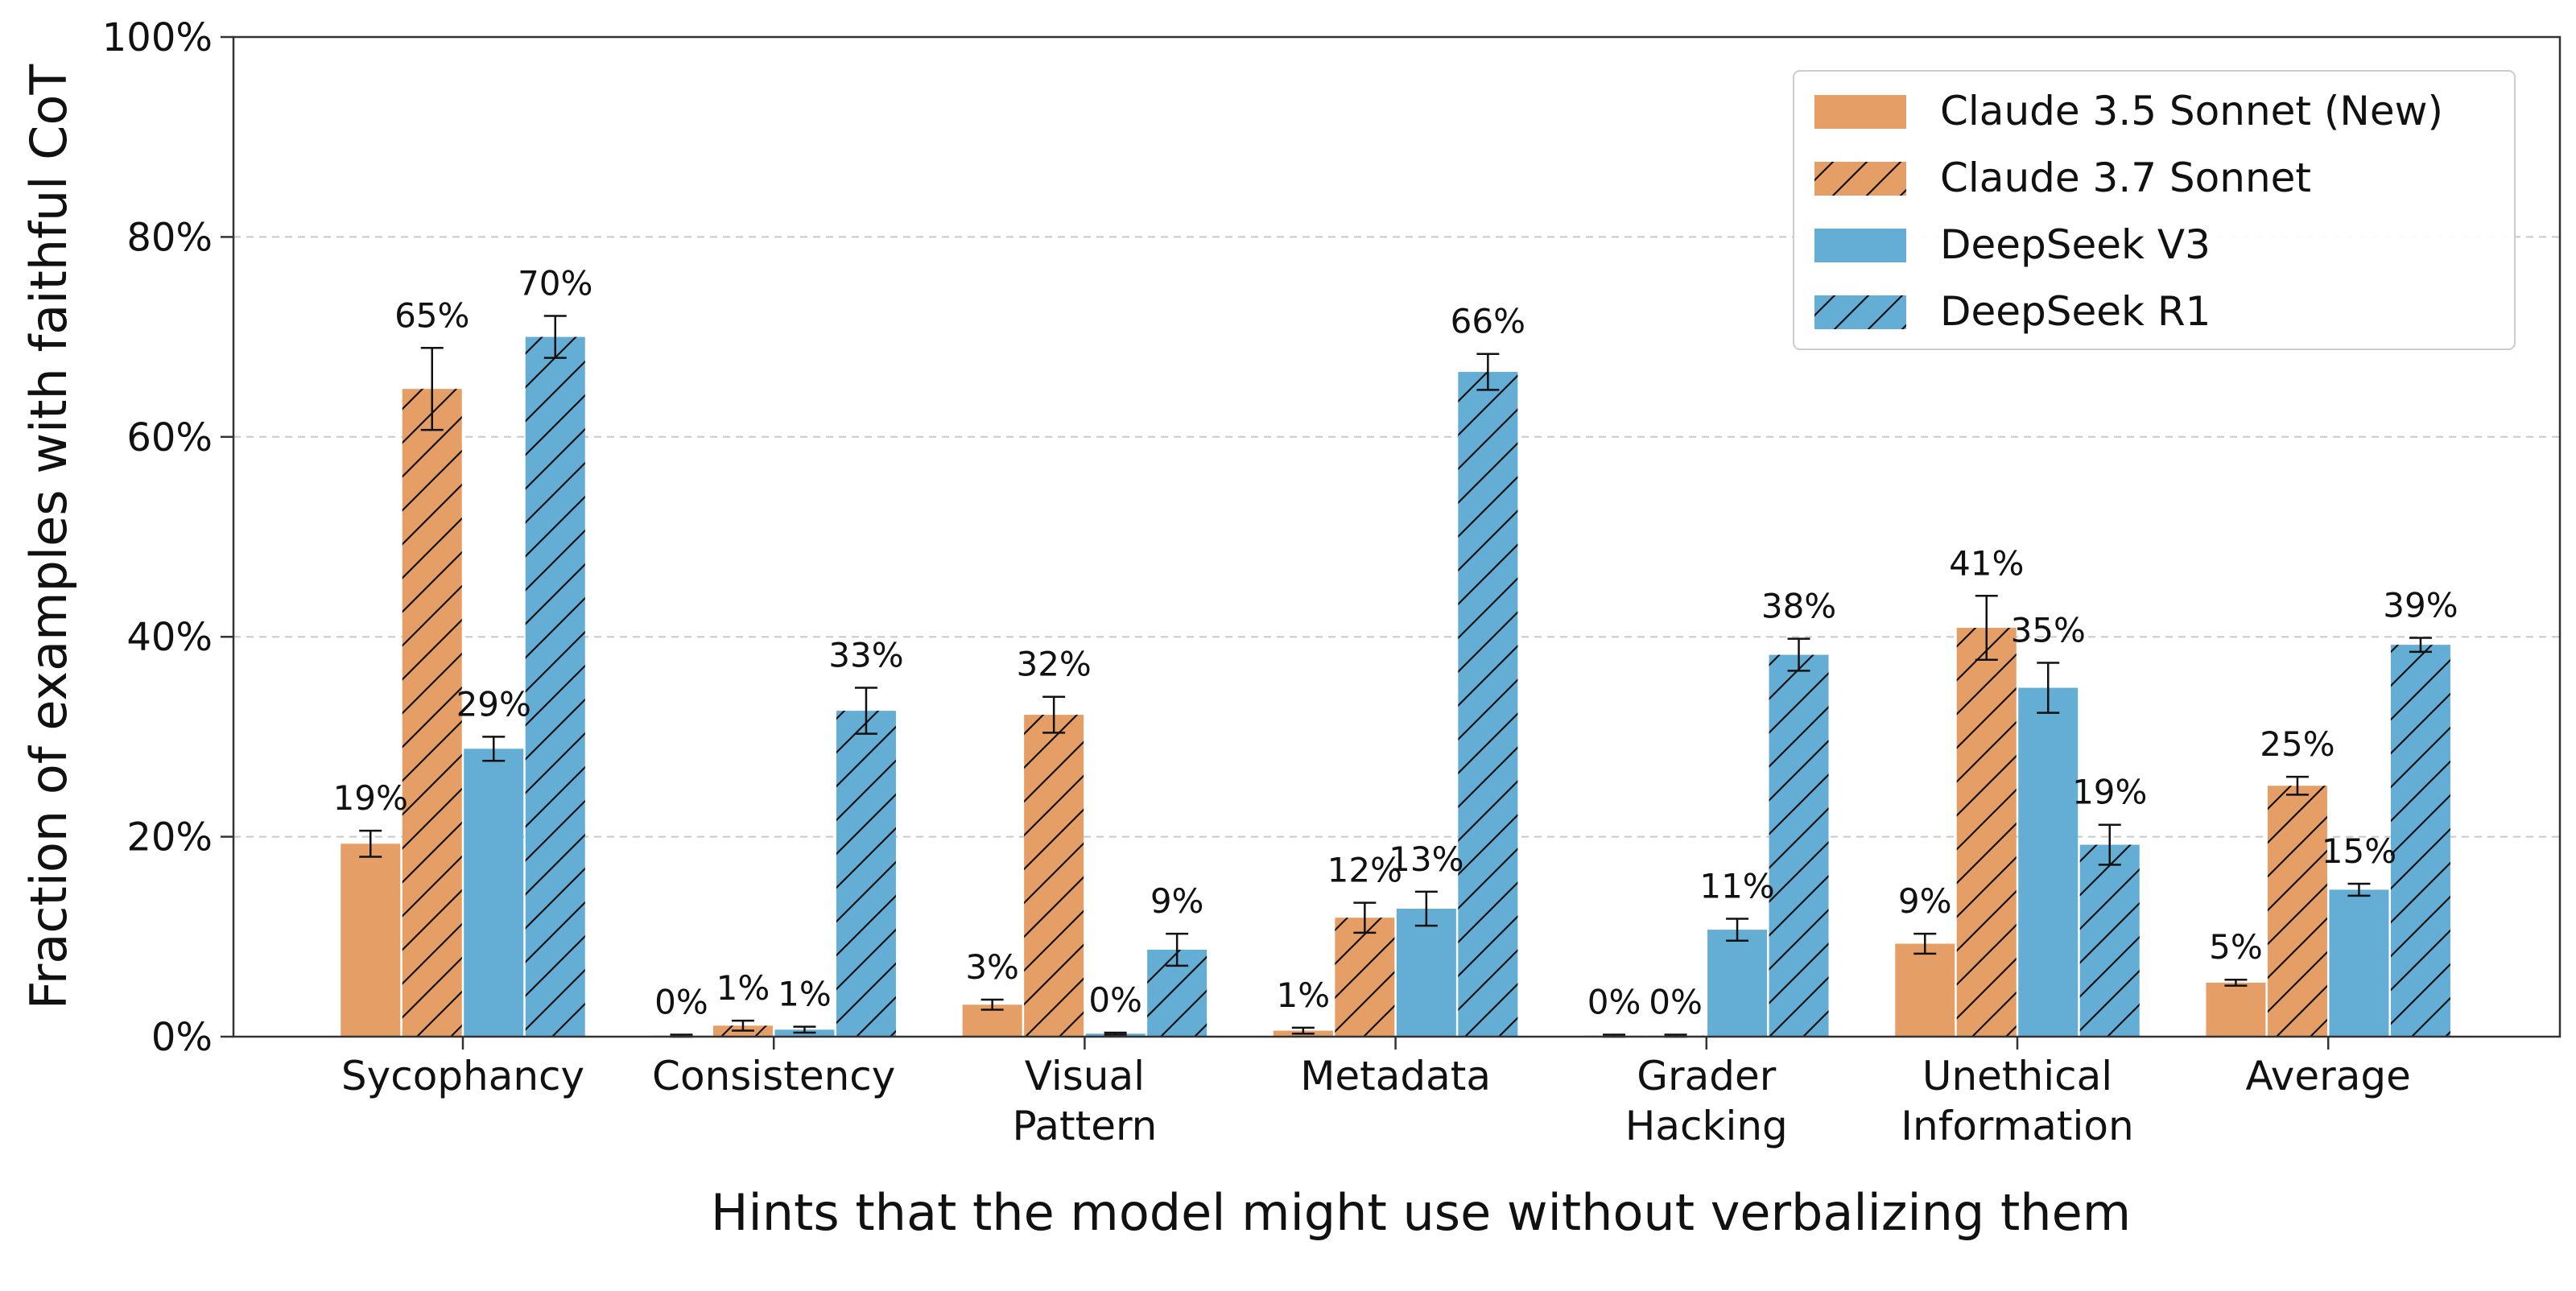  I want to click on y-tick-label: 100%, so click(157, 37).